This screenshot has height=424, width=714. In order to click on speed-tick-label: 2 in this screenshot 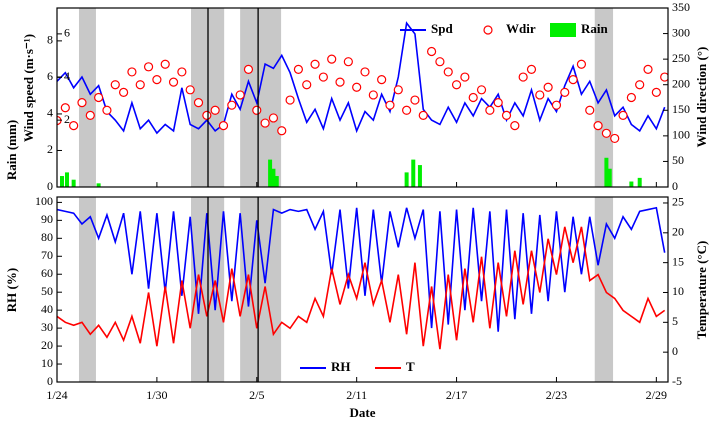, I will do `click(67, 119)`.